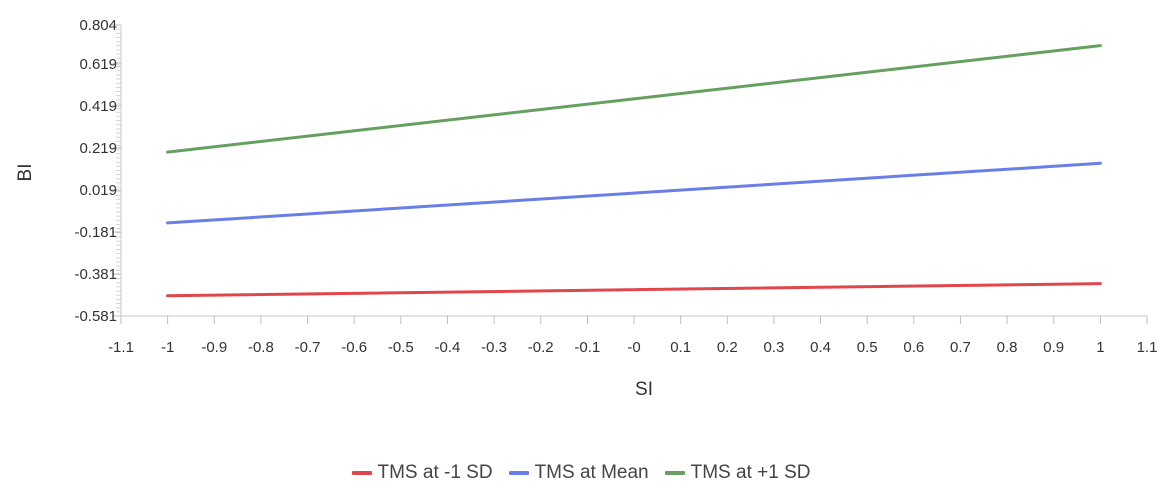 This screenshot has width=1162, height=488. I want to click on x-tick-label: 0.1, so click(680, 347).